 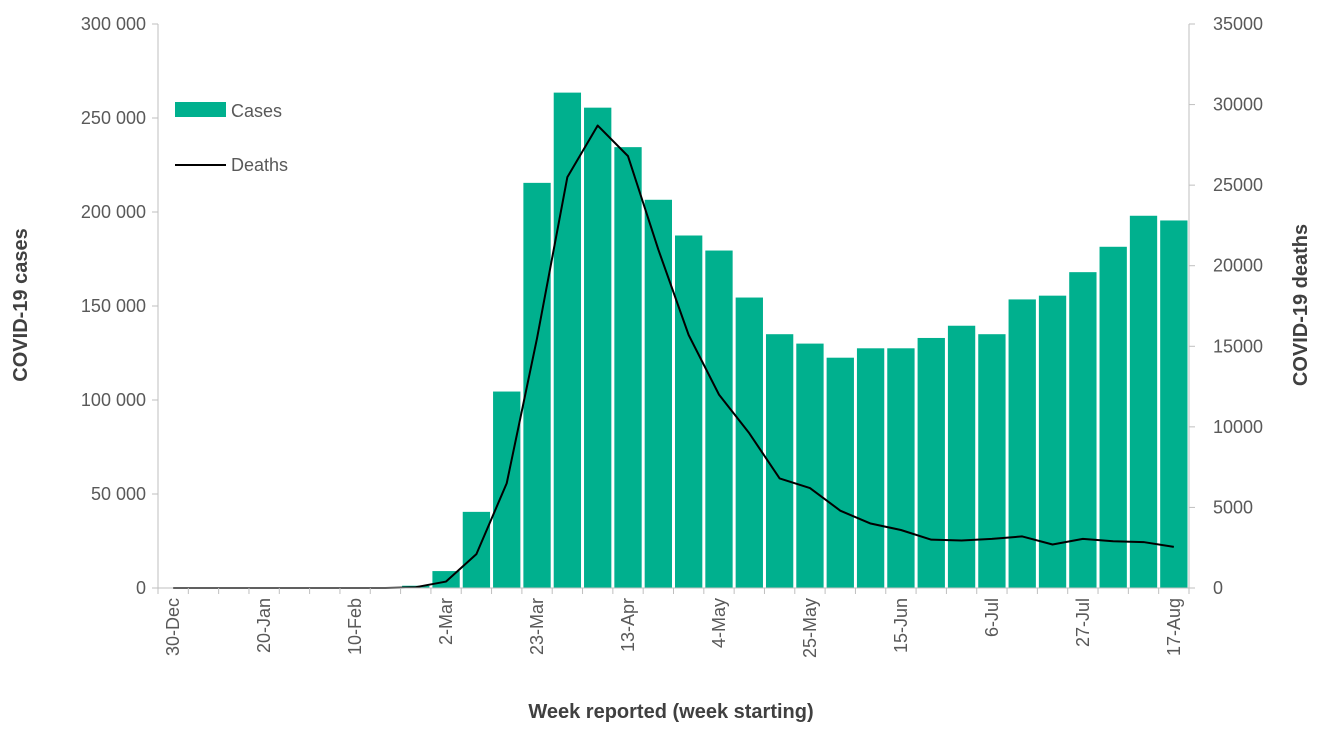 What do you see at coordinates (113, 118) in the screenshot?
I see `y-tick-label-5: 250 000` at bounding box center [113, 118].